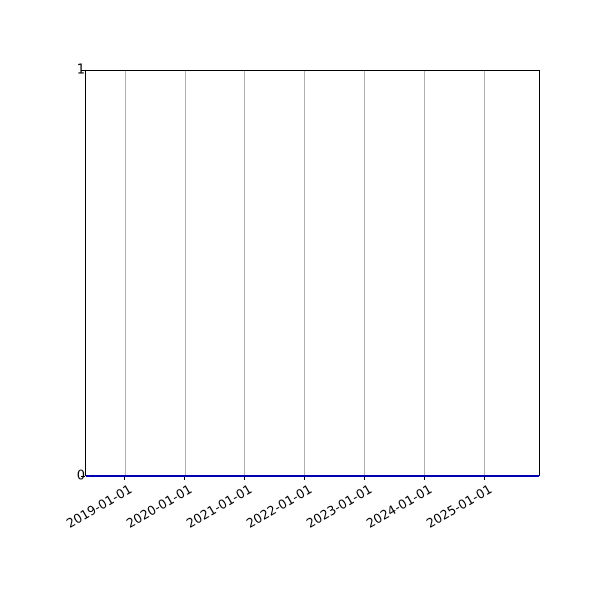  What do you see at coordinates (65, 70) in the screenshot?
I see `ytick-label-top: 1` at bounding box center [65, 70].